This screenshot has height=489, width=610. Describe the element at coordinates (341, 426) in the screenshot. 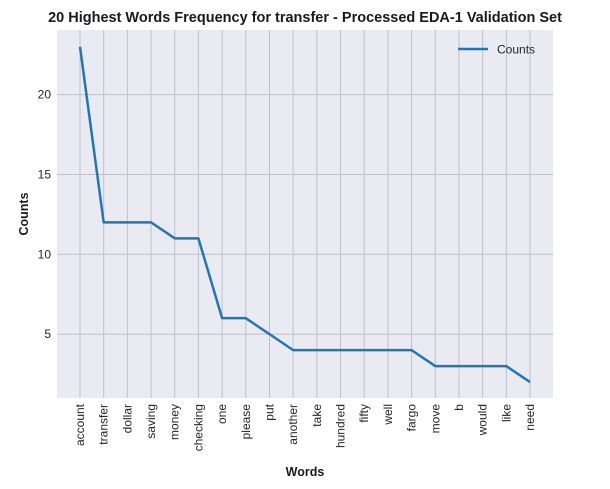

I see `x-tick-label: hundred` at that location.